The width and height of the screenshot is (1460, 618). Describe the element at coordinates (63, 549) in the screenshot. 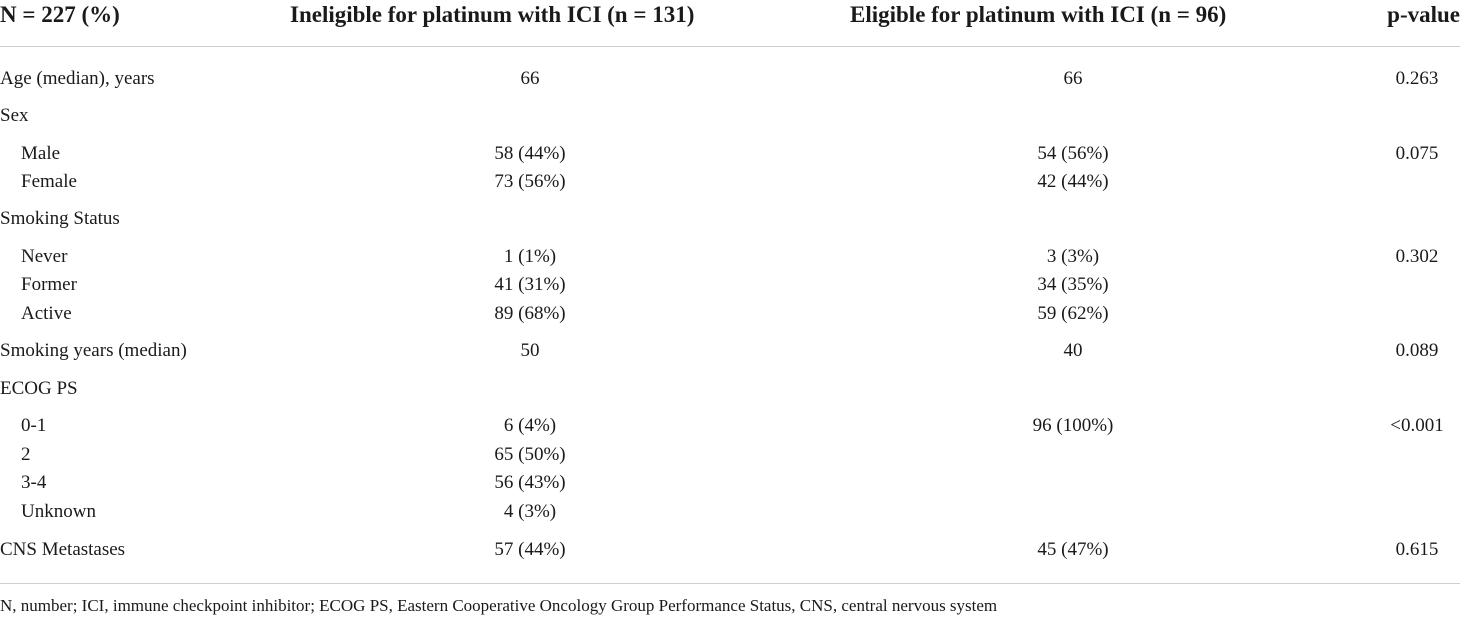

I see `row-label-cell: CNS Metastases` at that location.